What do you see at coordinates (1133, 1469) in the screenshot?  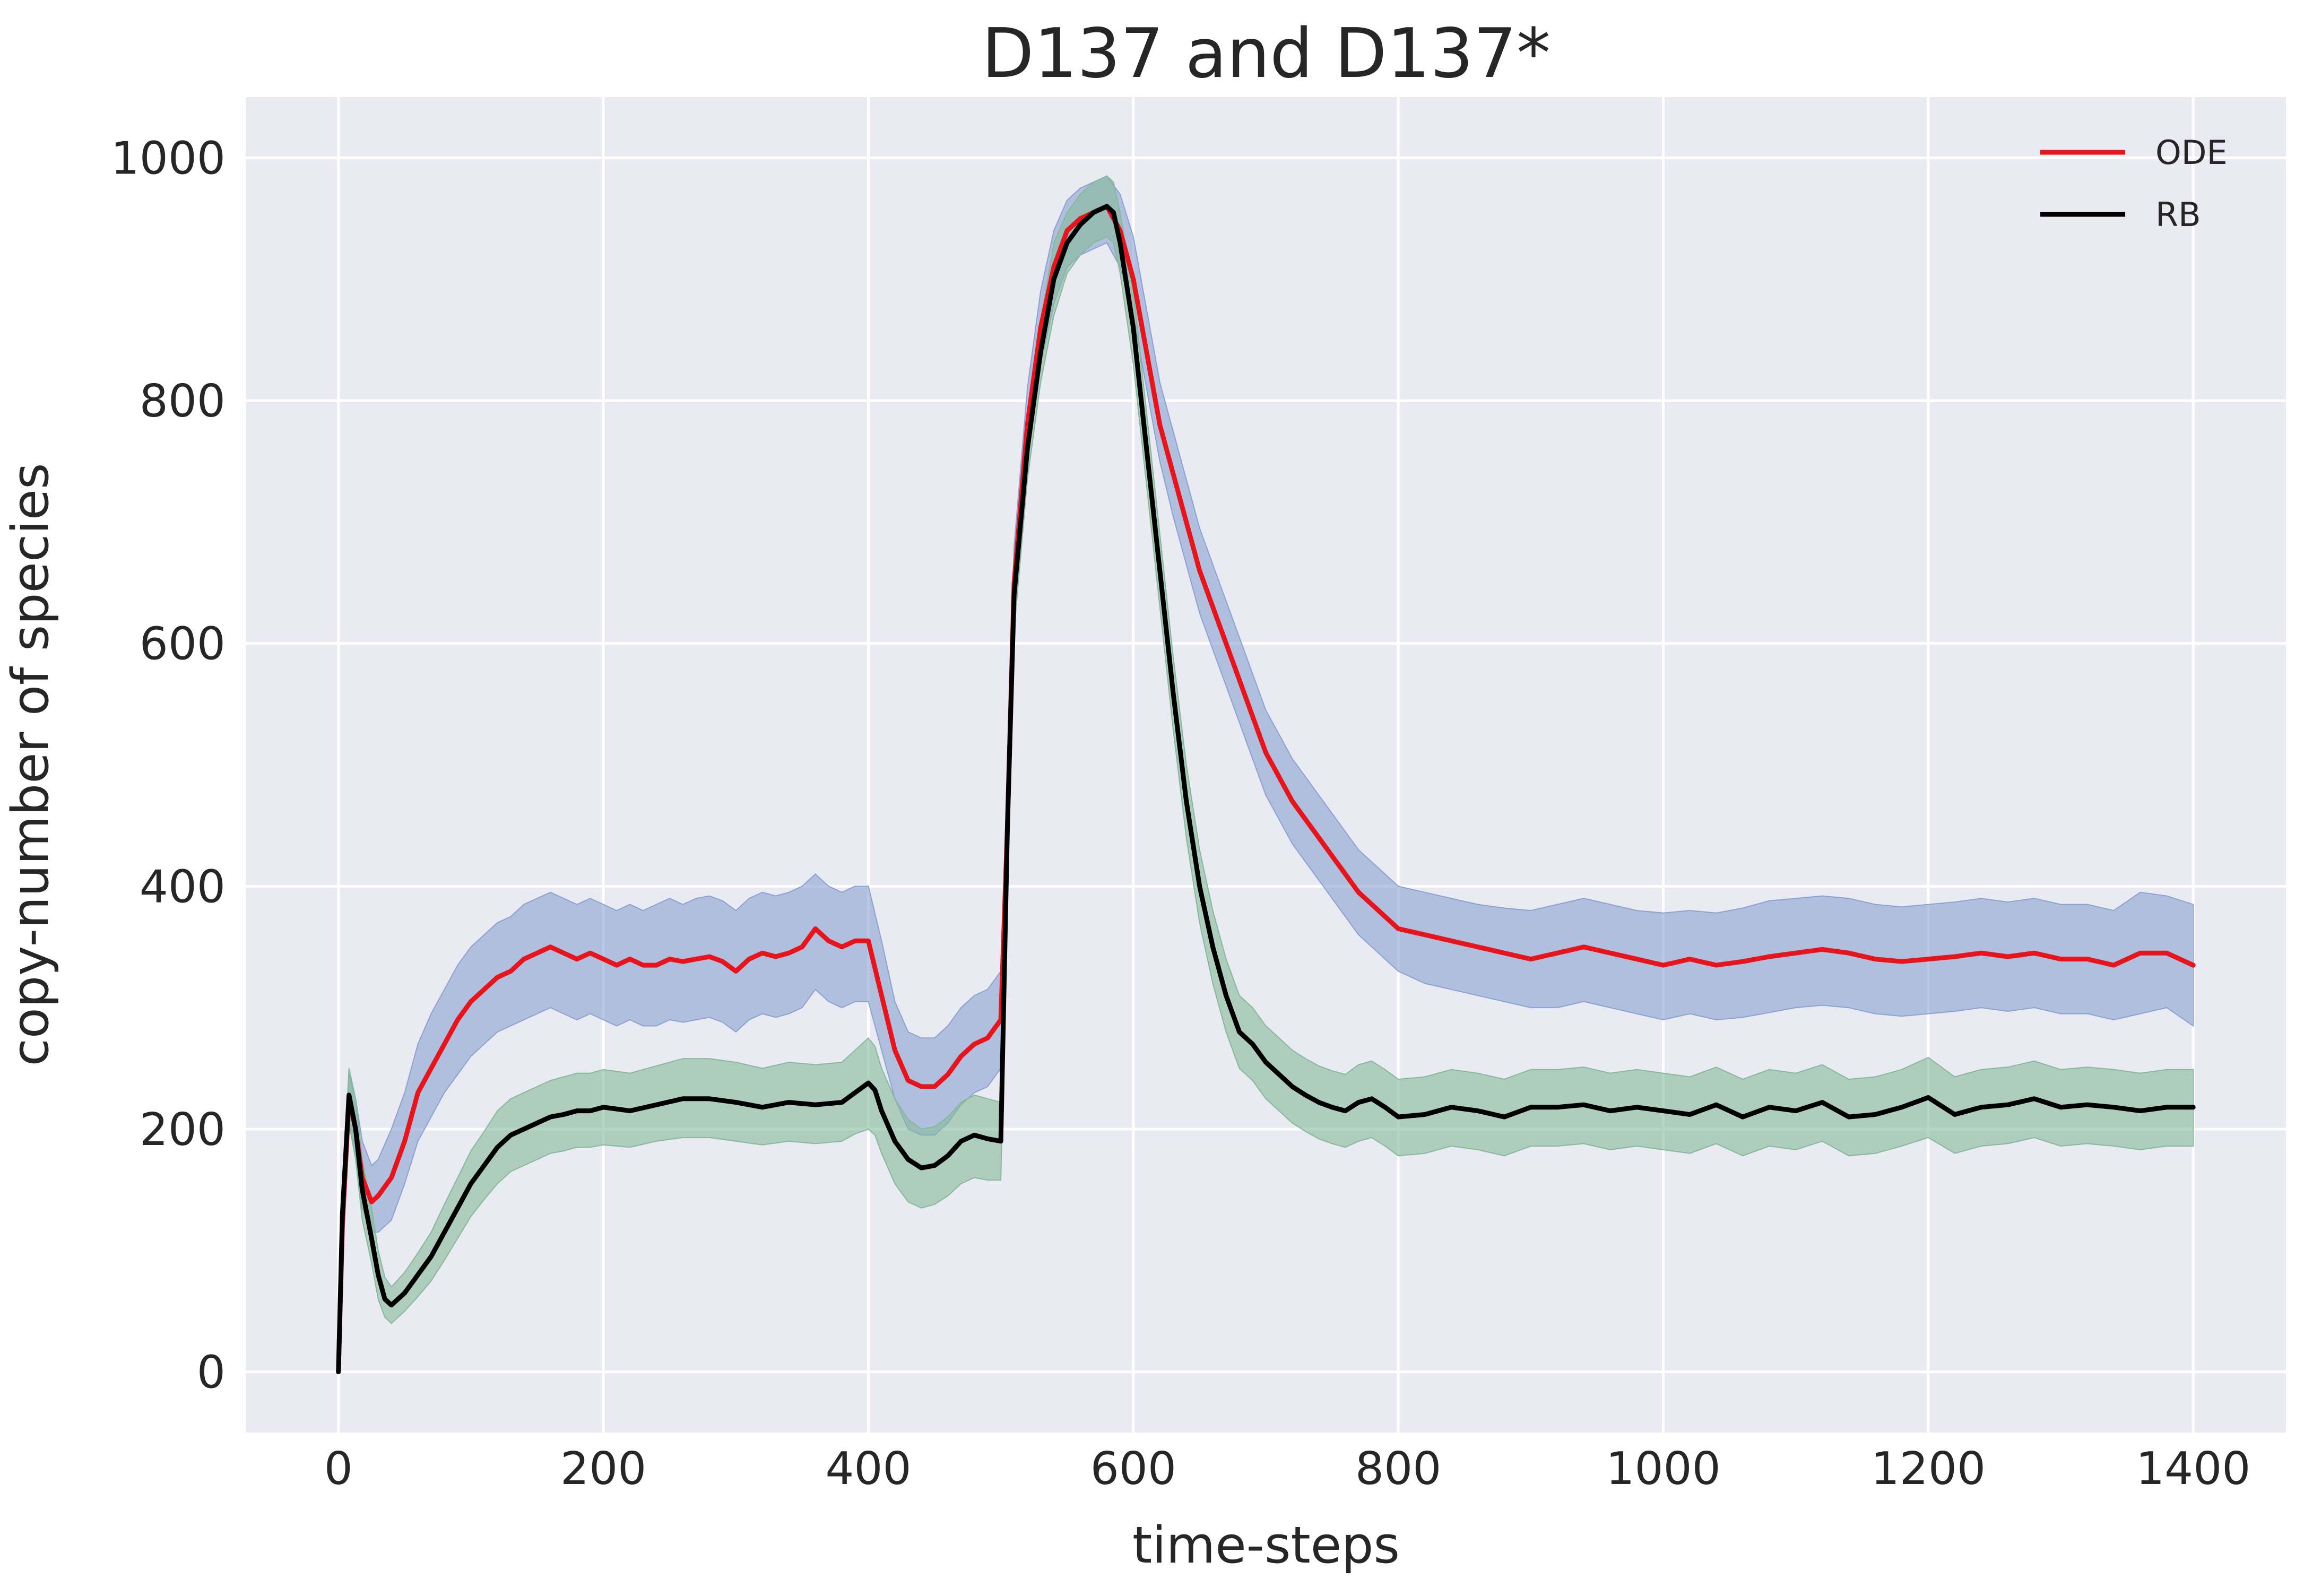 I see `x-tick-label: 600` at bounding box center [1133, 1469].